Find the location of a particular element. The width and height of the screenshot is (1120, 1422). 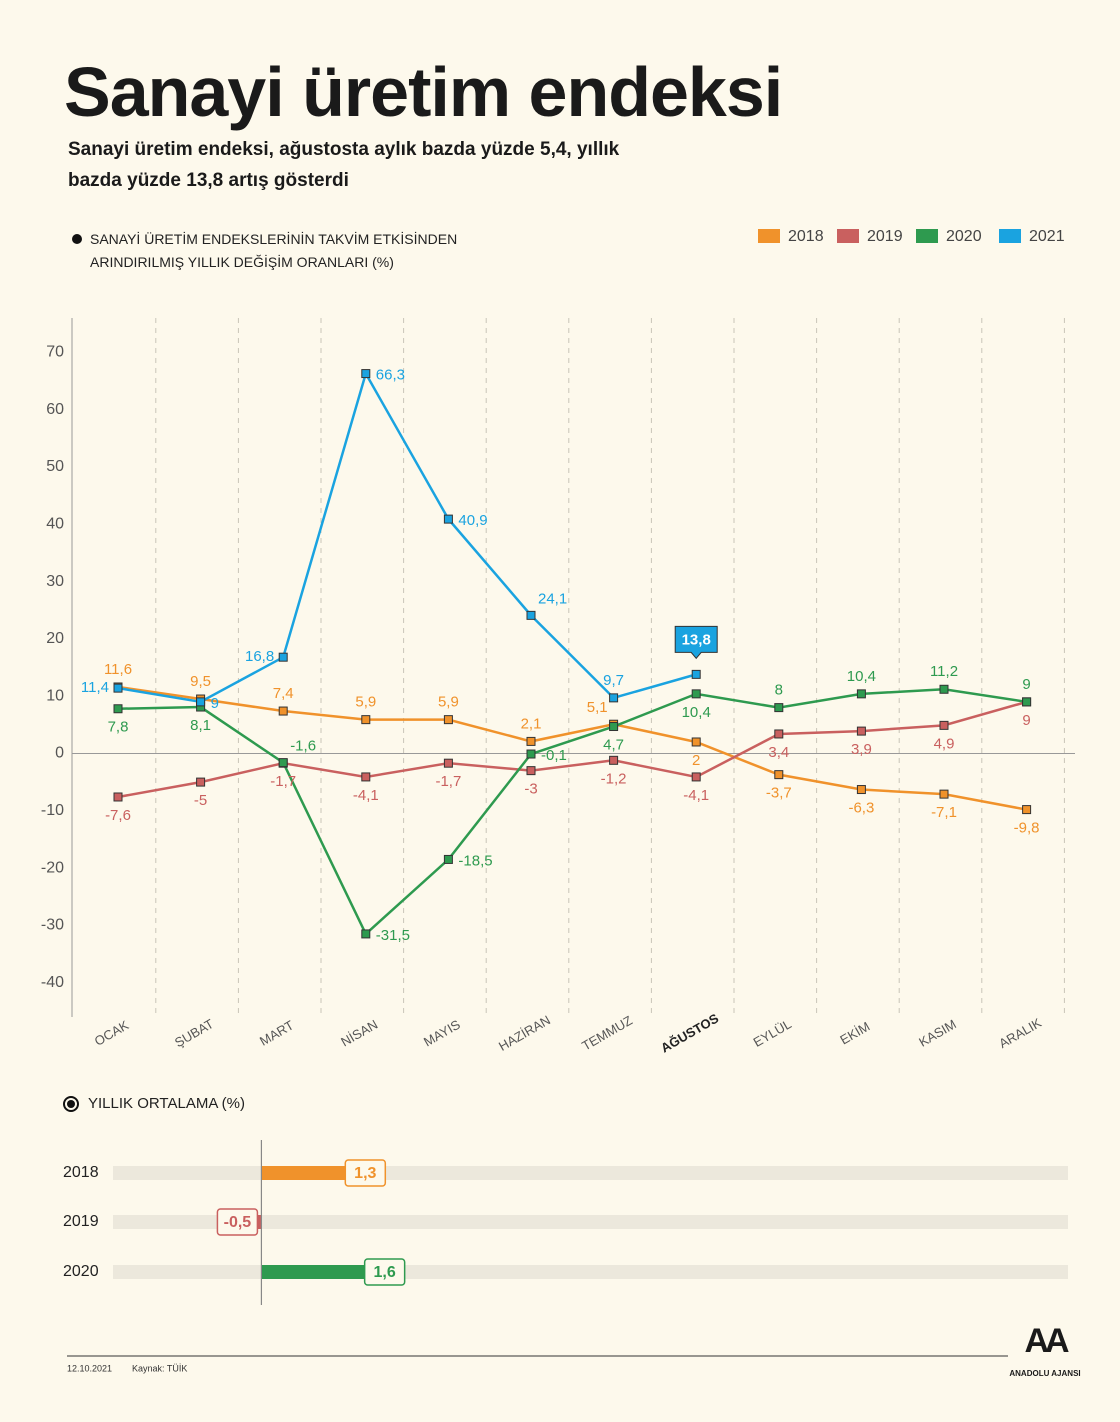

data-label: 40,9 is located at coordinates (472, 520).